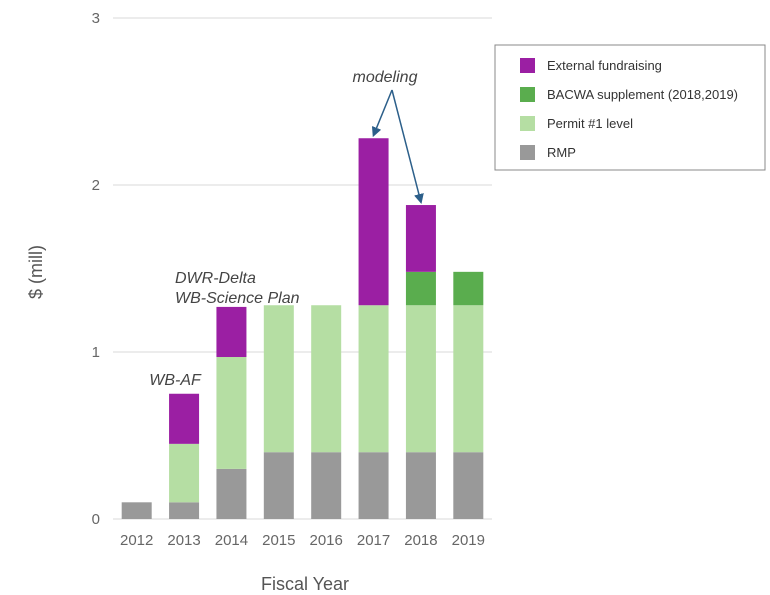  What do you see at coordinates (237, 288) in the screenshot?
I see `annotation-dwr-delta: DWR-Delta WB-Science Plan` at bounding box center [237, 288].